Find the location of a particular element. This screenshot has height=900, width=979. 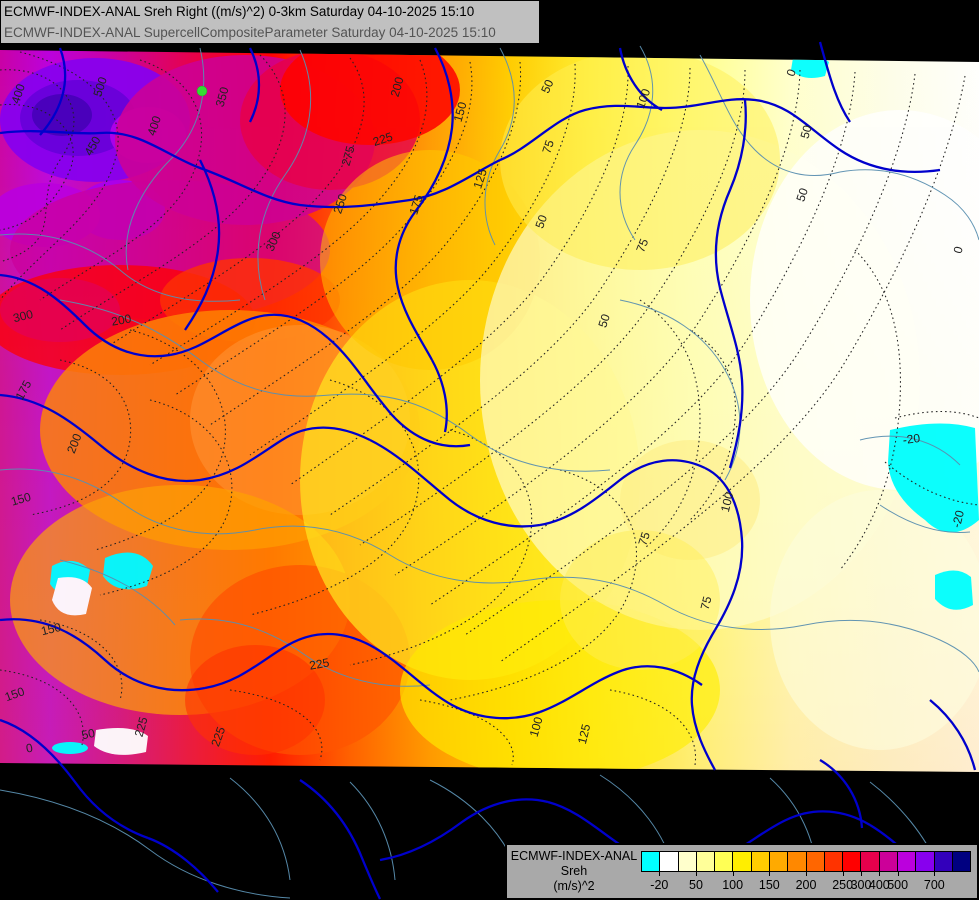

contour-label: 500 is located at coordinates (100, 87).